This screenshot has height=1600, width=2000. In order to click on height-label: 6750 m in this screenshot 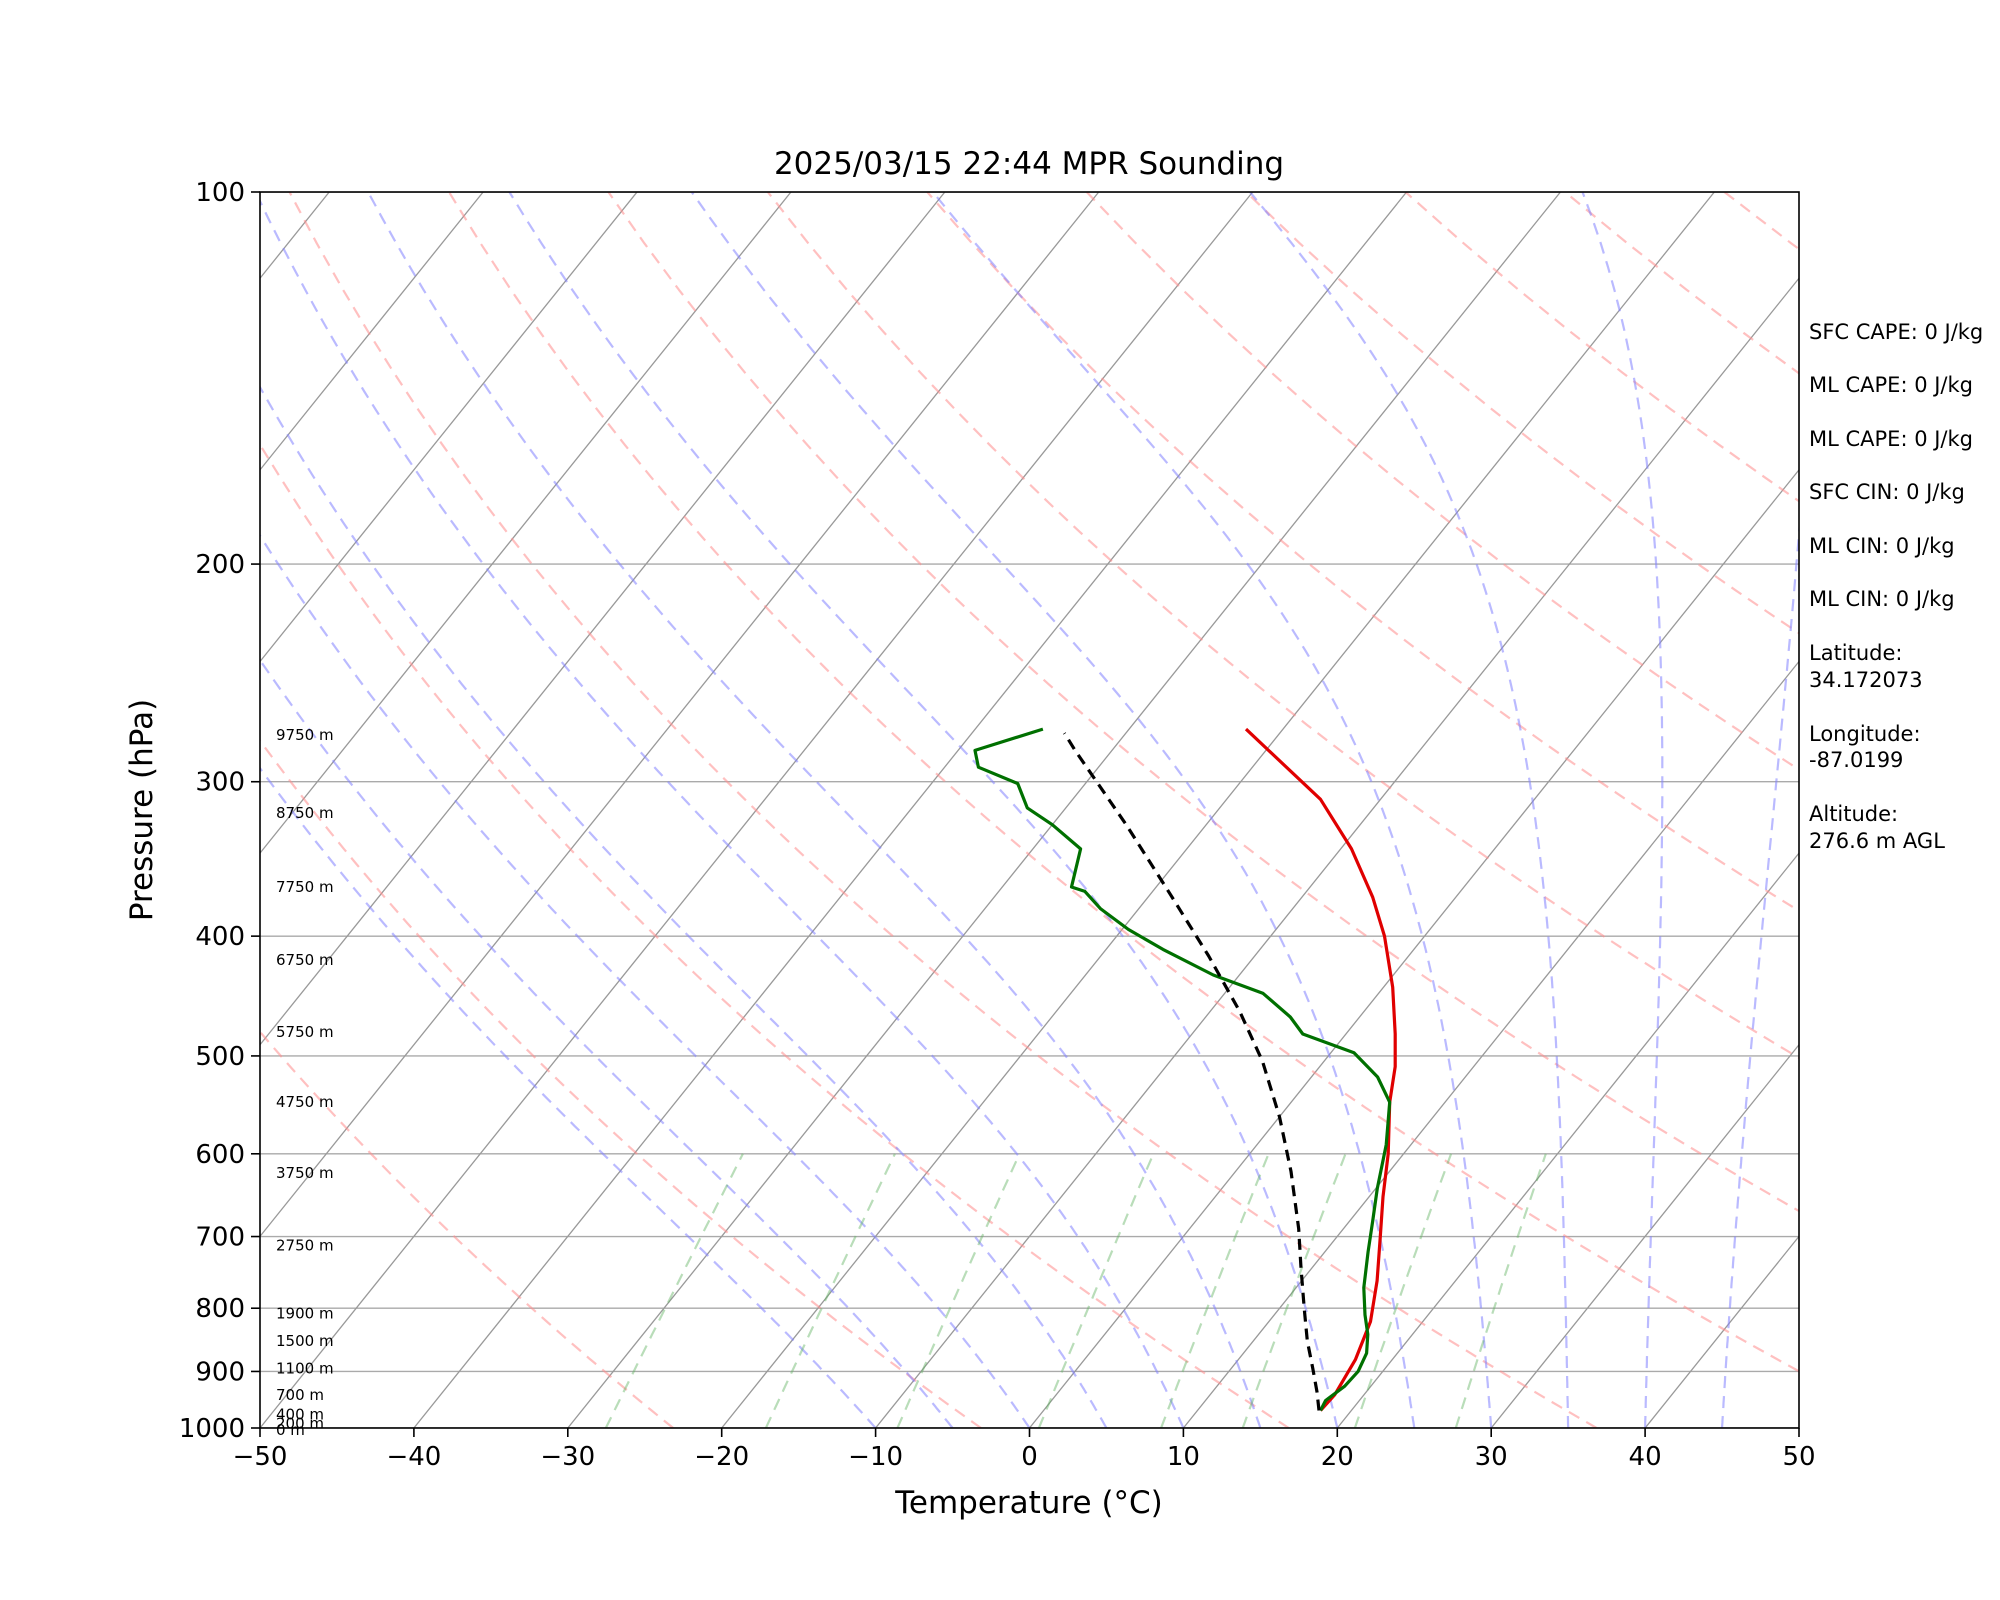, I will do `click(305, 960)`.